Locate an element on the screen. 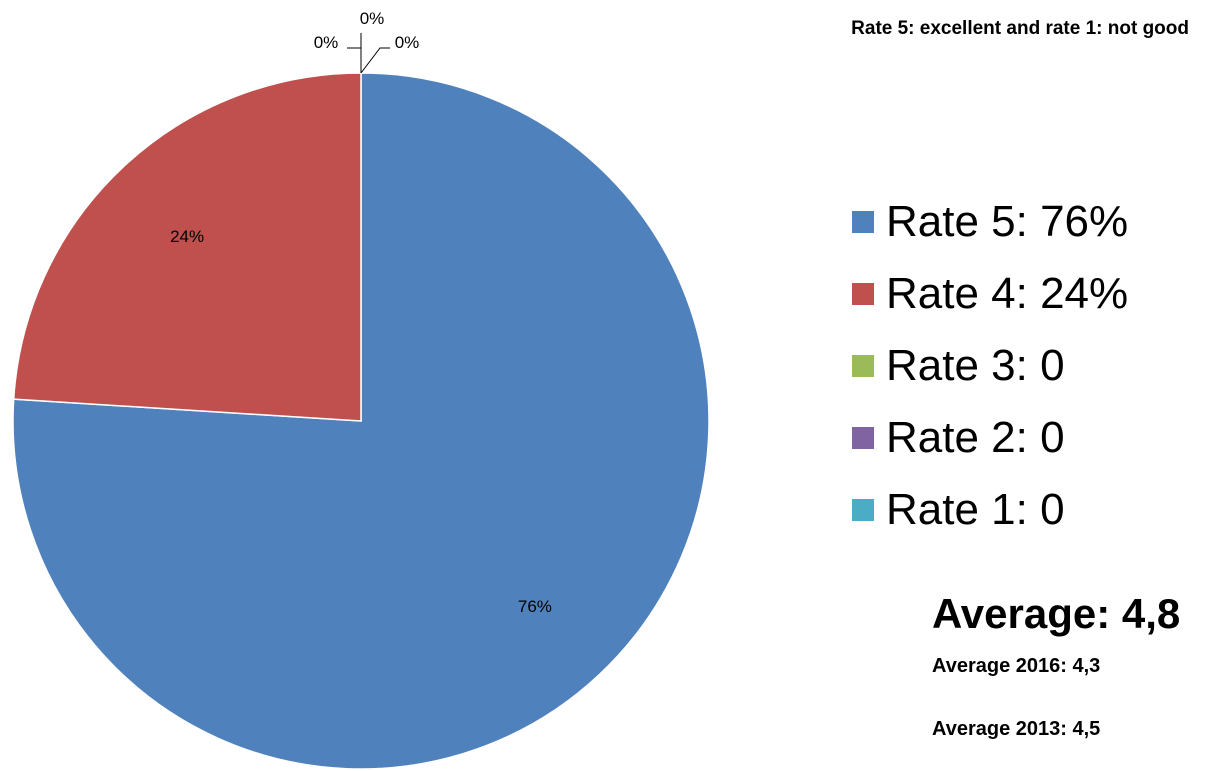 This screenshot has height=771, width=1211. average-2016: Average 2016: 4,3 is located at coordinates (1016, 666).